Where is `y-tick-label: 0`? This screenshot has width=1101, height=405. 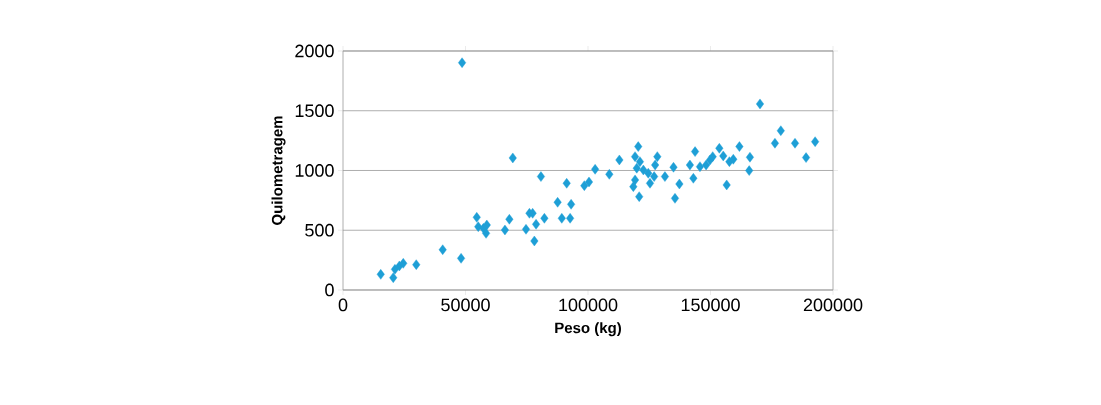
y-tick-label: 0 is located at coordinates (329, 290).